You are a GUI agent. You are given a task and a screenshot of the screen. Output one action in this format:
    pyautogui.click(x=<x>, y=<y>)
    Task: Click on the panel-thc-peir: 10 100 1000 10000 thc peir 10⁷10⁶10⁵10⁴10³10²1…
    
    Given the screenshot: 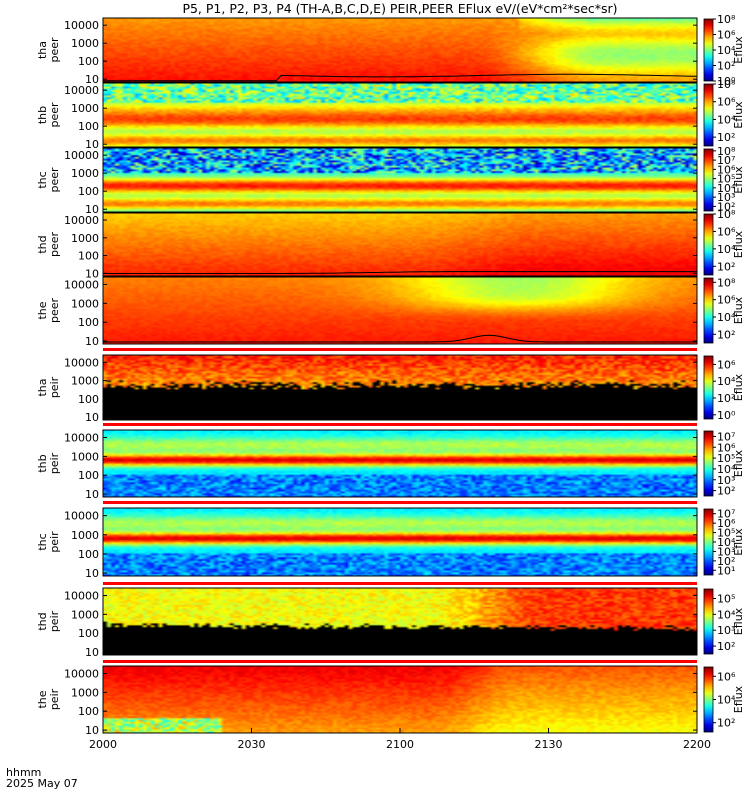 What is the action you would take?
    pyautogui.click(x=390, y=540)
    